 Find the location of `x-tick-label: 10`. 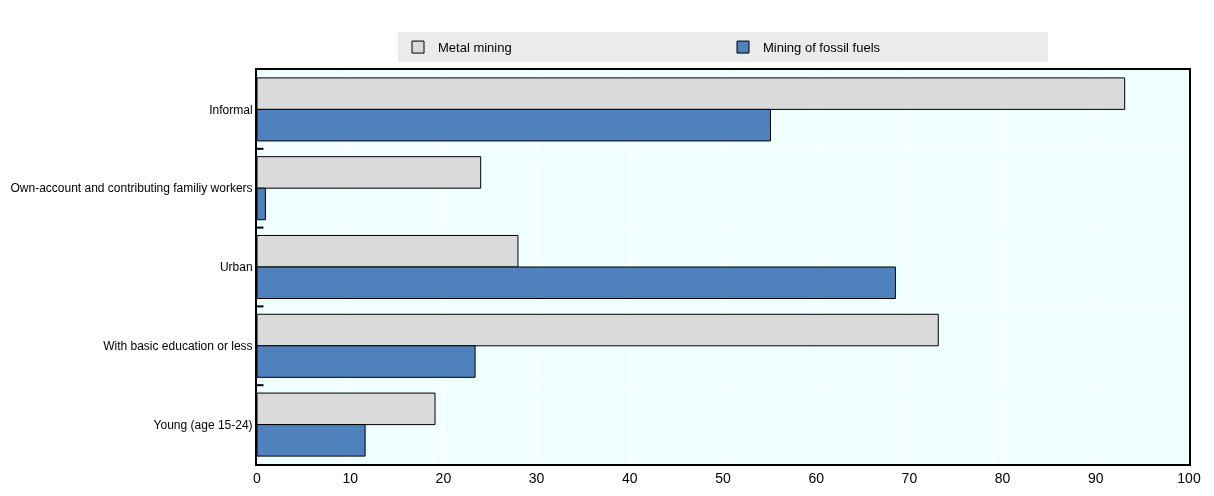

x-tick-label: 10 is located at coordinates (350, 477).